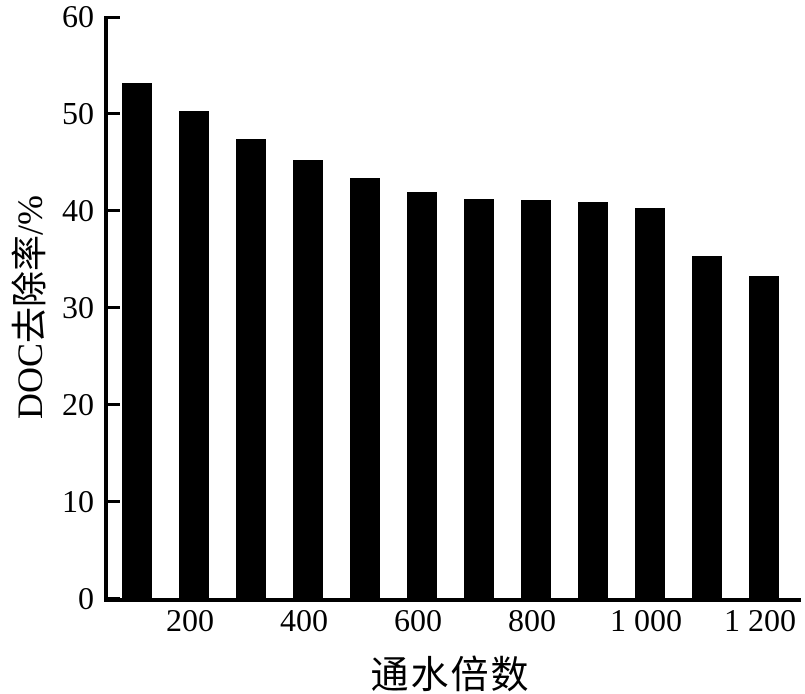 This screenshot has height=694, width=805. I want to click on y-tick-label-0: 0, so click(86, 598).